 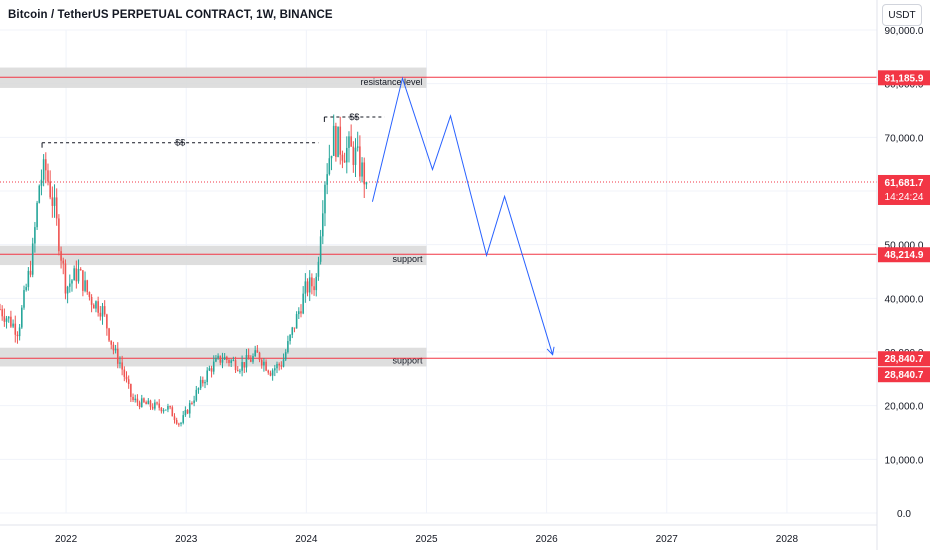 I want to click on currency-selector: USDT, so click(x=902, y=15).